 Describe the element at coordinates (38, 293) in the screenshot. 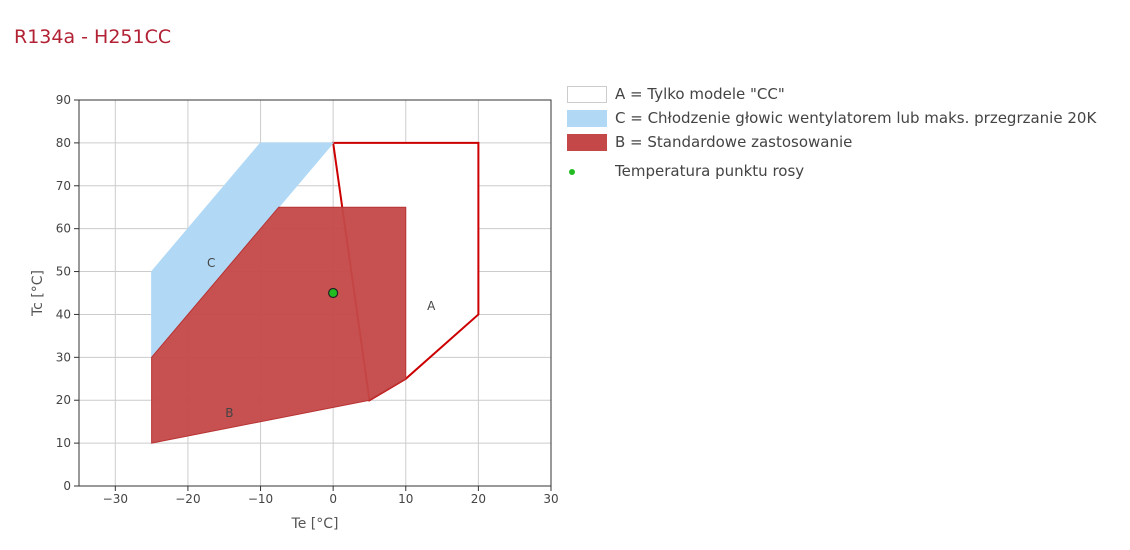

I see `y-axis-title: Tc [°C]` at that location.